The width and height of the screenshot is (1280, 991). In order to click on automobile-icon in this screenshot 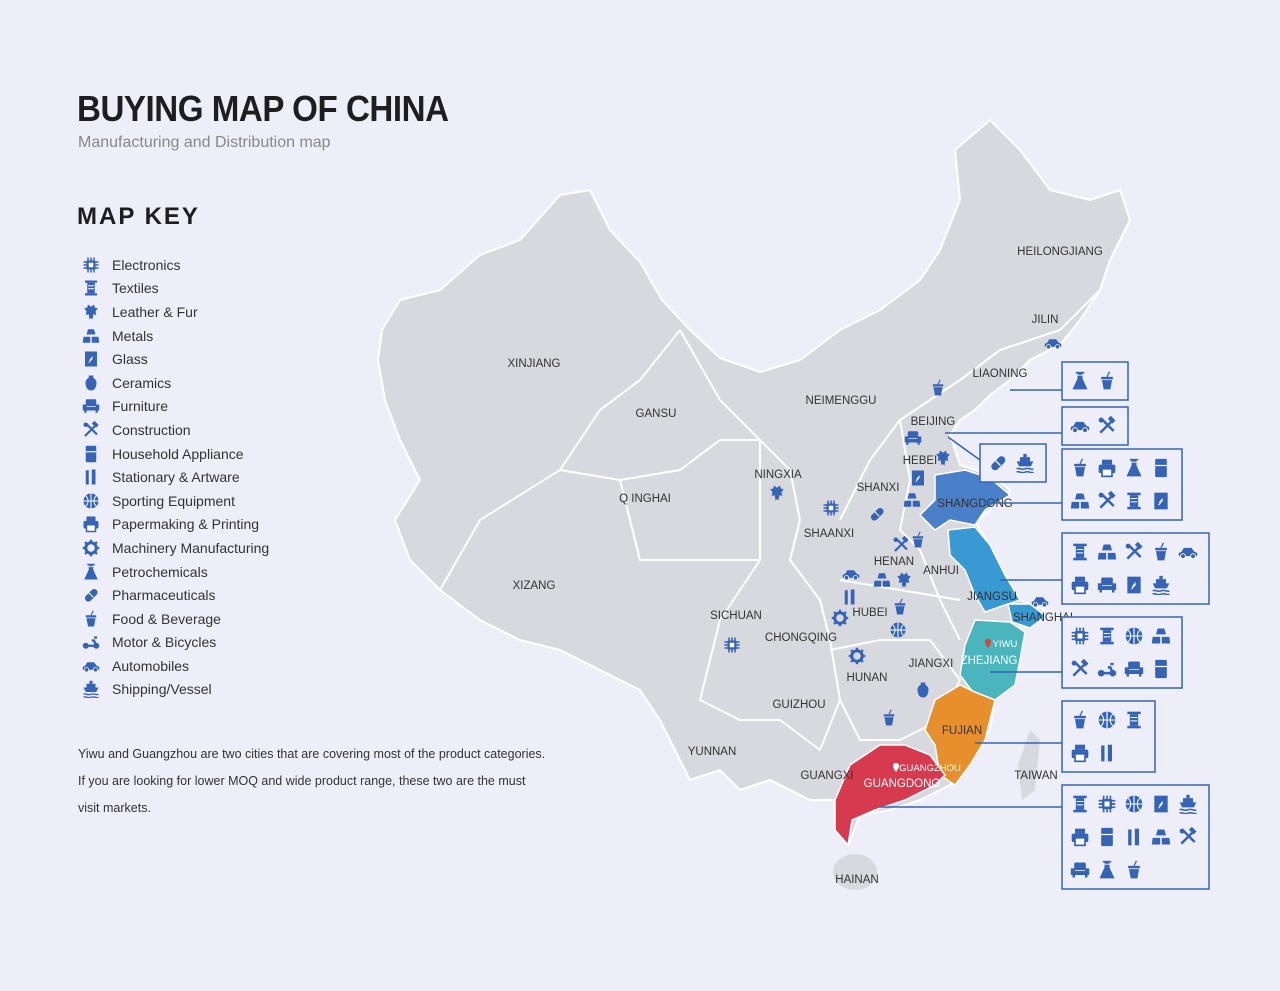, I will do `click(1040, 602)`.